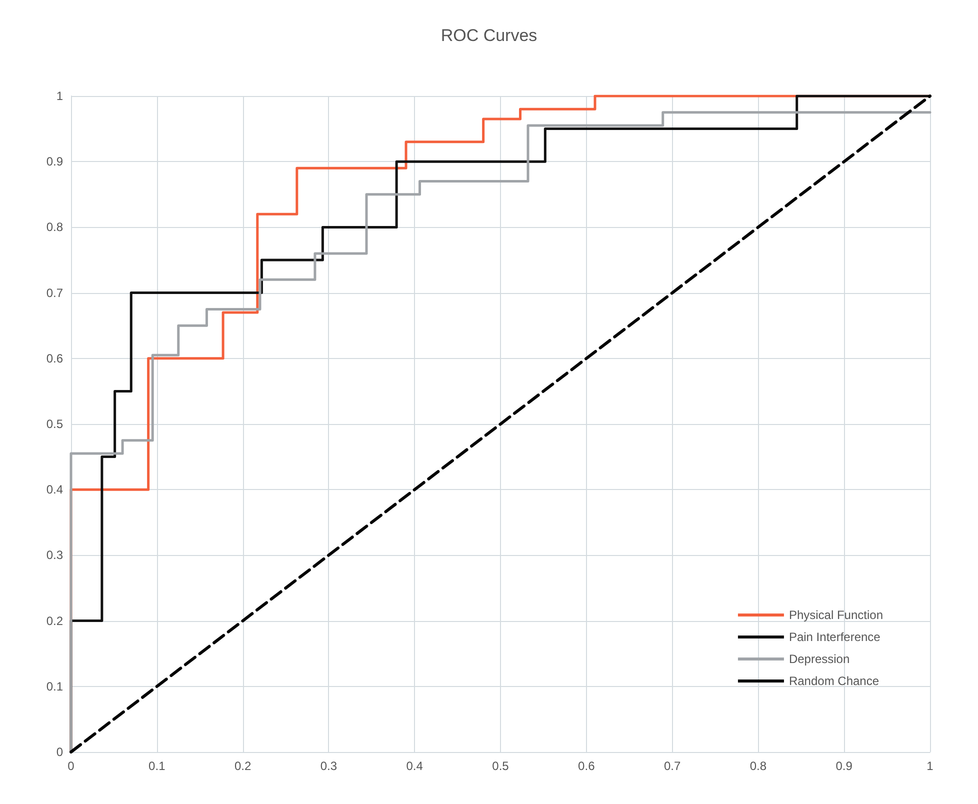  What do you see at coordinates (819, 659) in the screenshot?
I see `legend-label: Depression` at bounding box center [819, 659].